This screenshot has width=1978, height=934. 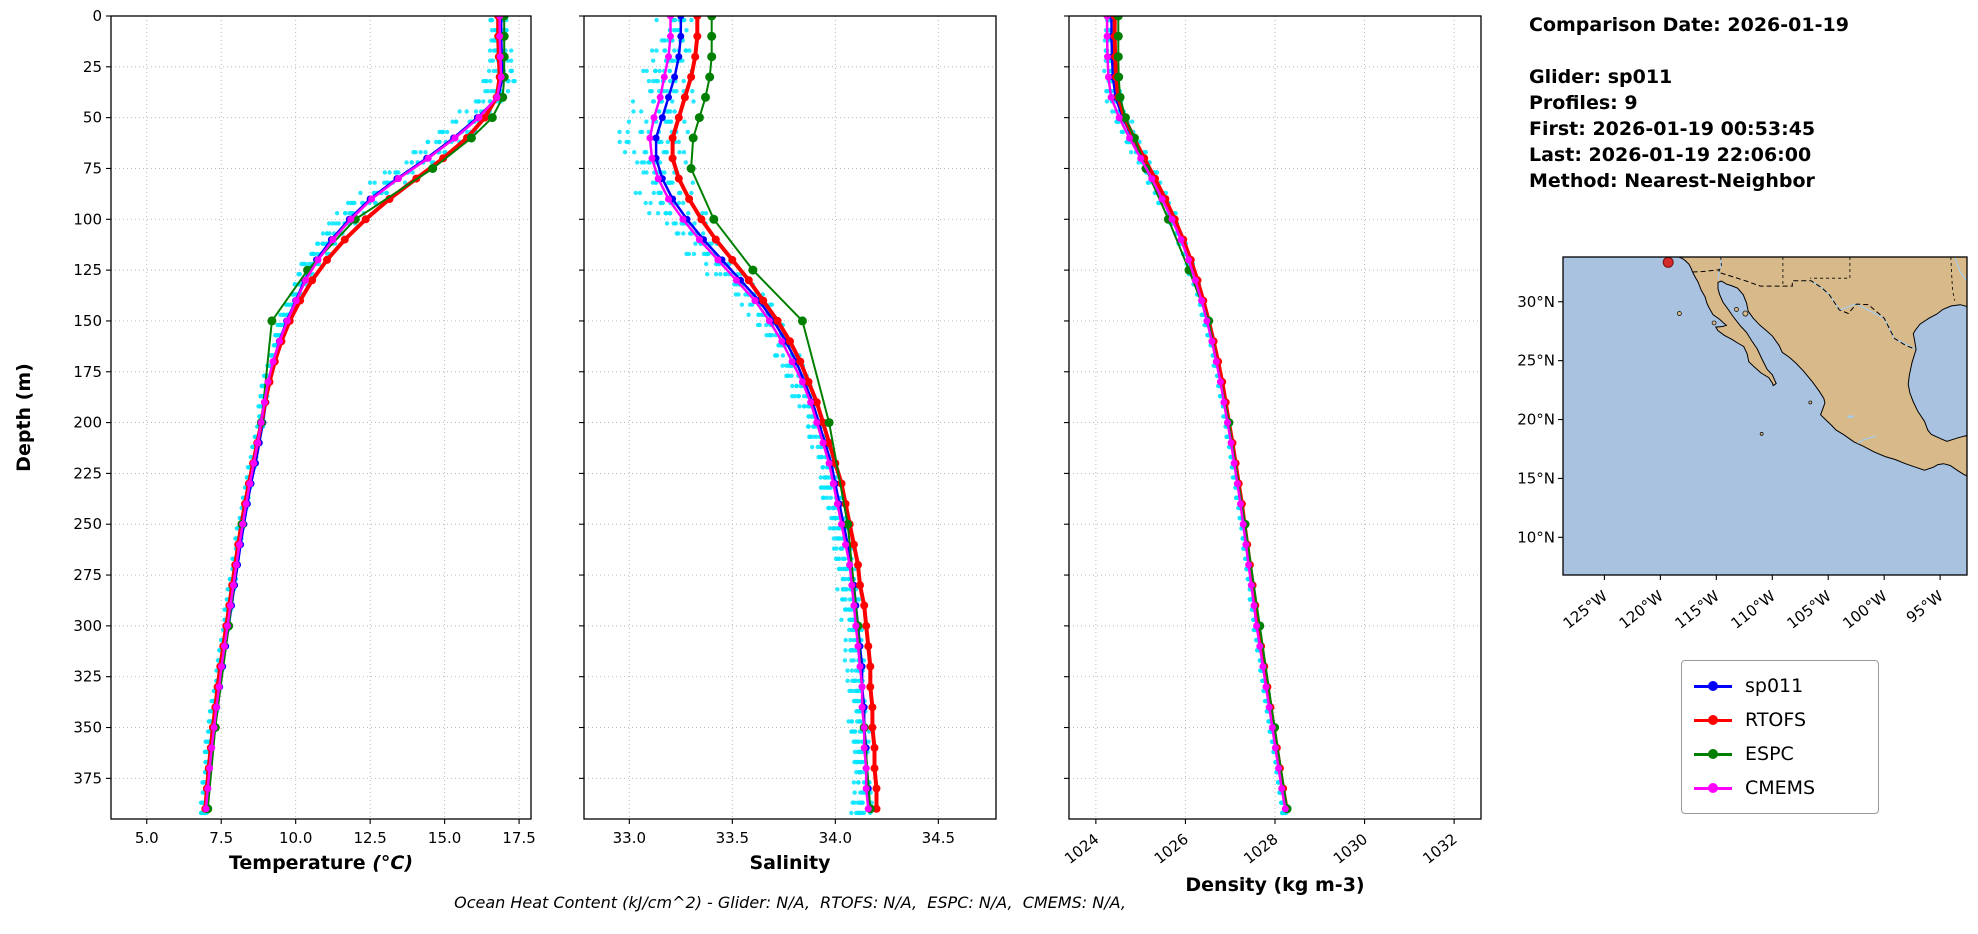 What do you see at coordinates (1274, 885) in the screenshot?
I see `x-axis-label: Density (kg m-3)` at bounding box center [1274, 885].